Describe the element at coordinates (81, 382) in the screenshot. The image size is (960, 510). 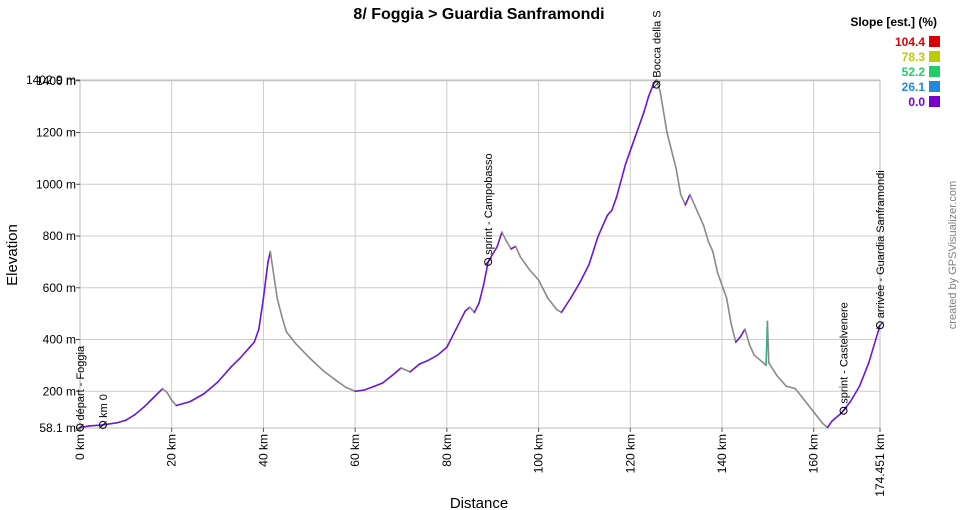
I see `waypoint-label: départ - Foggia` at that location.